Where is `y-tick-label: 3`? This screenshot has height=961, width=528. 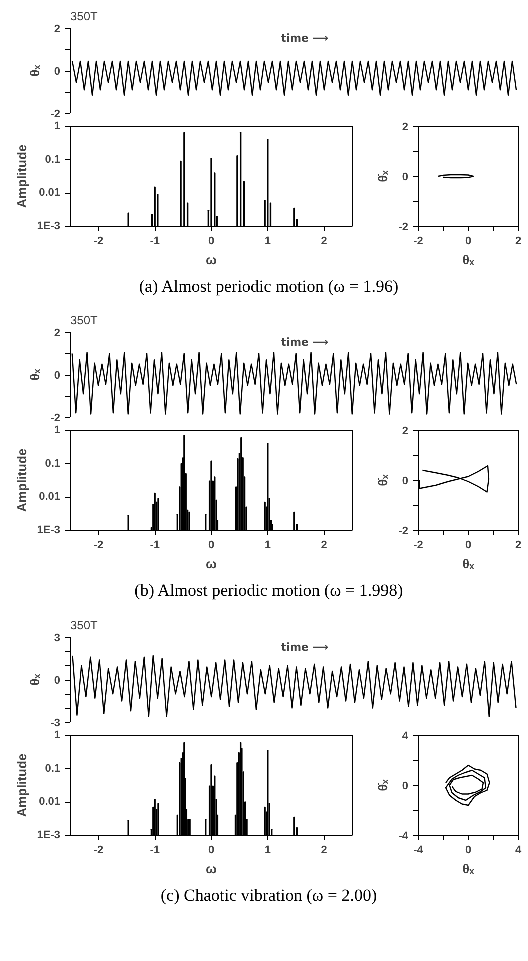
y-tick-label: 3 is located at coordinates (57, 638).